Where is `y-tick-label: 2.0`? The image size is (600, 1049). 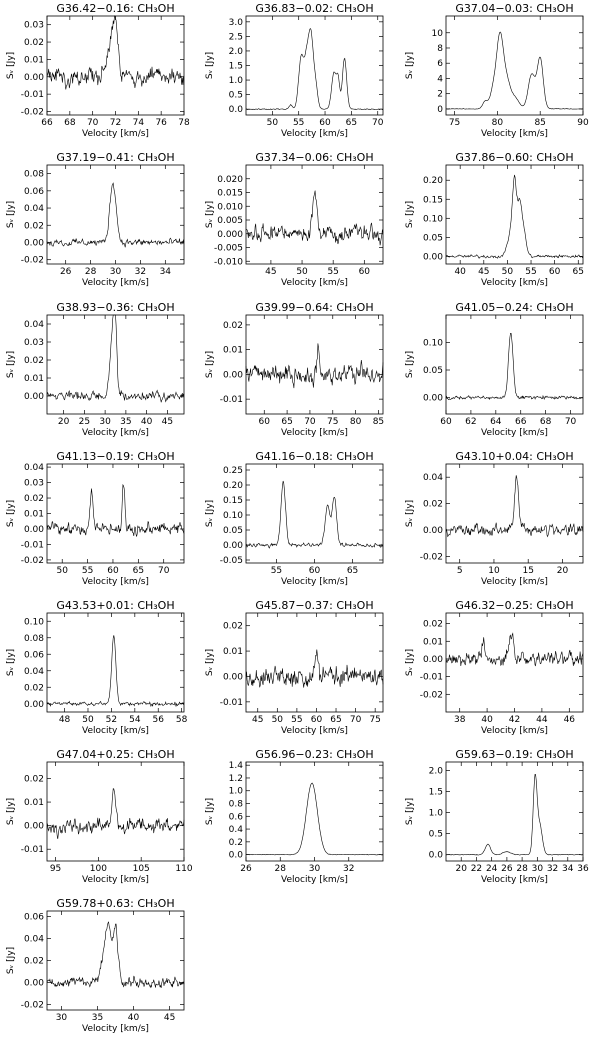 y-tick-label: 2.0 is located at coordinates (236, 52).